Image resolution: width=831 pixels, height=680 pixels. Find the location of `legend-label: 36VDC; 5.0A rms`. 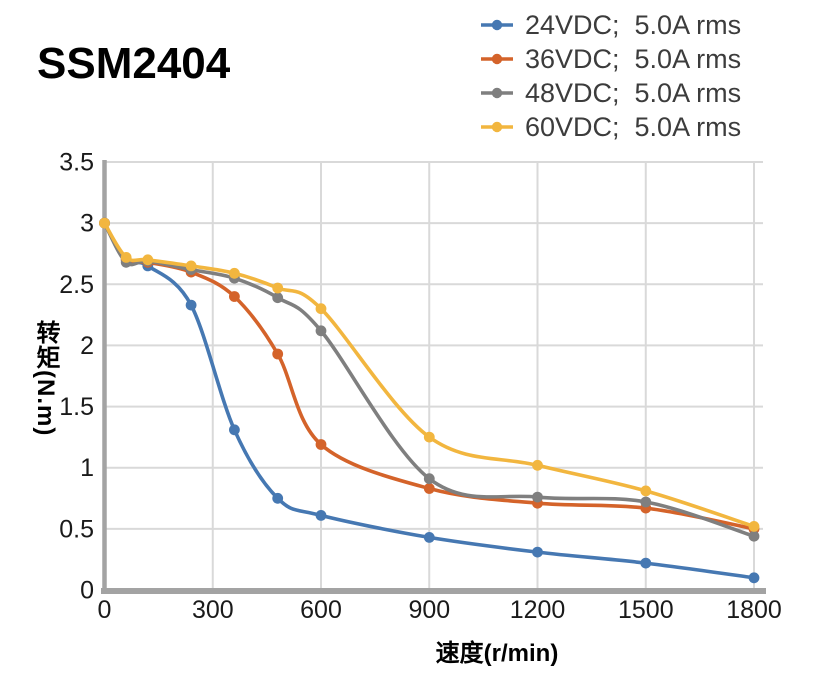

legend-label: 36VDC; 5.0A rms is located at coordinates (633, 58).